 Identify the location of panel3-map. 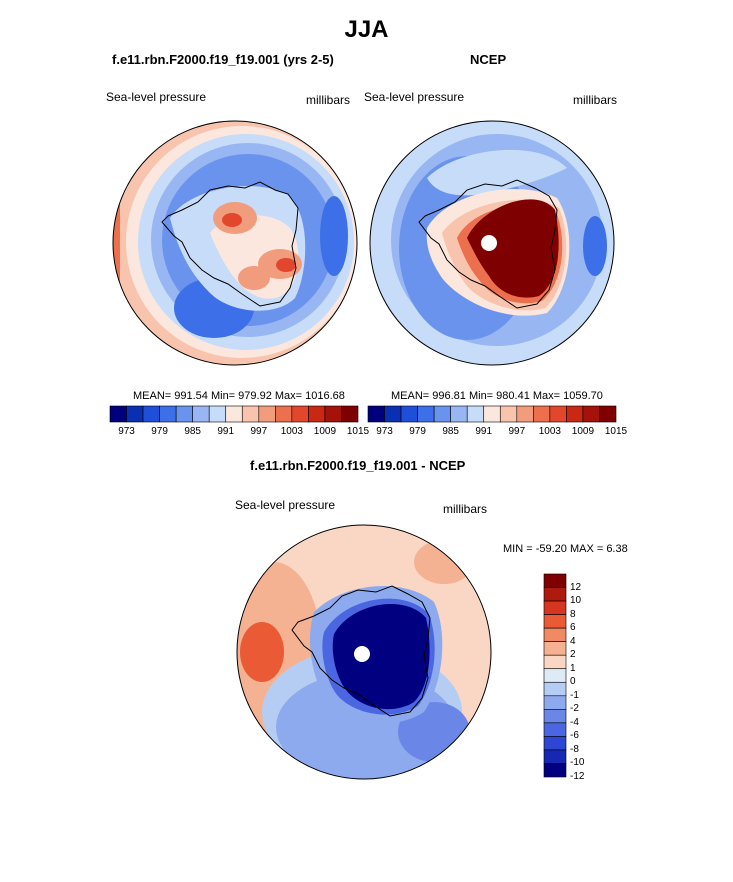
(364, 652).